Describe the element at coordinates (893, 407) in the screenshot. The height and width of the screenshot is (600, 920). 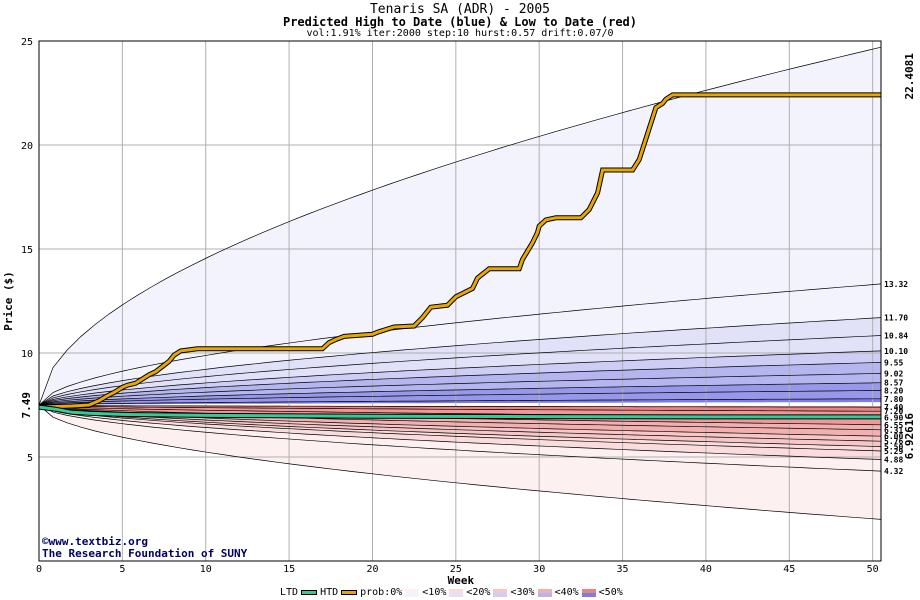
I see `quantile-end-label: 7.40` at that location.